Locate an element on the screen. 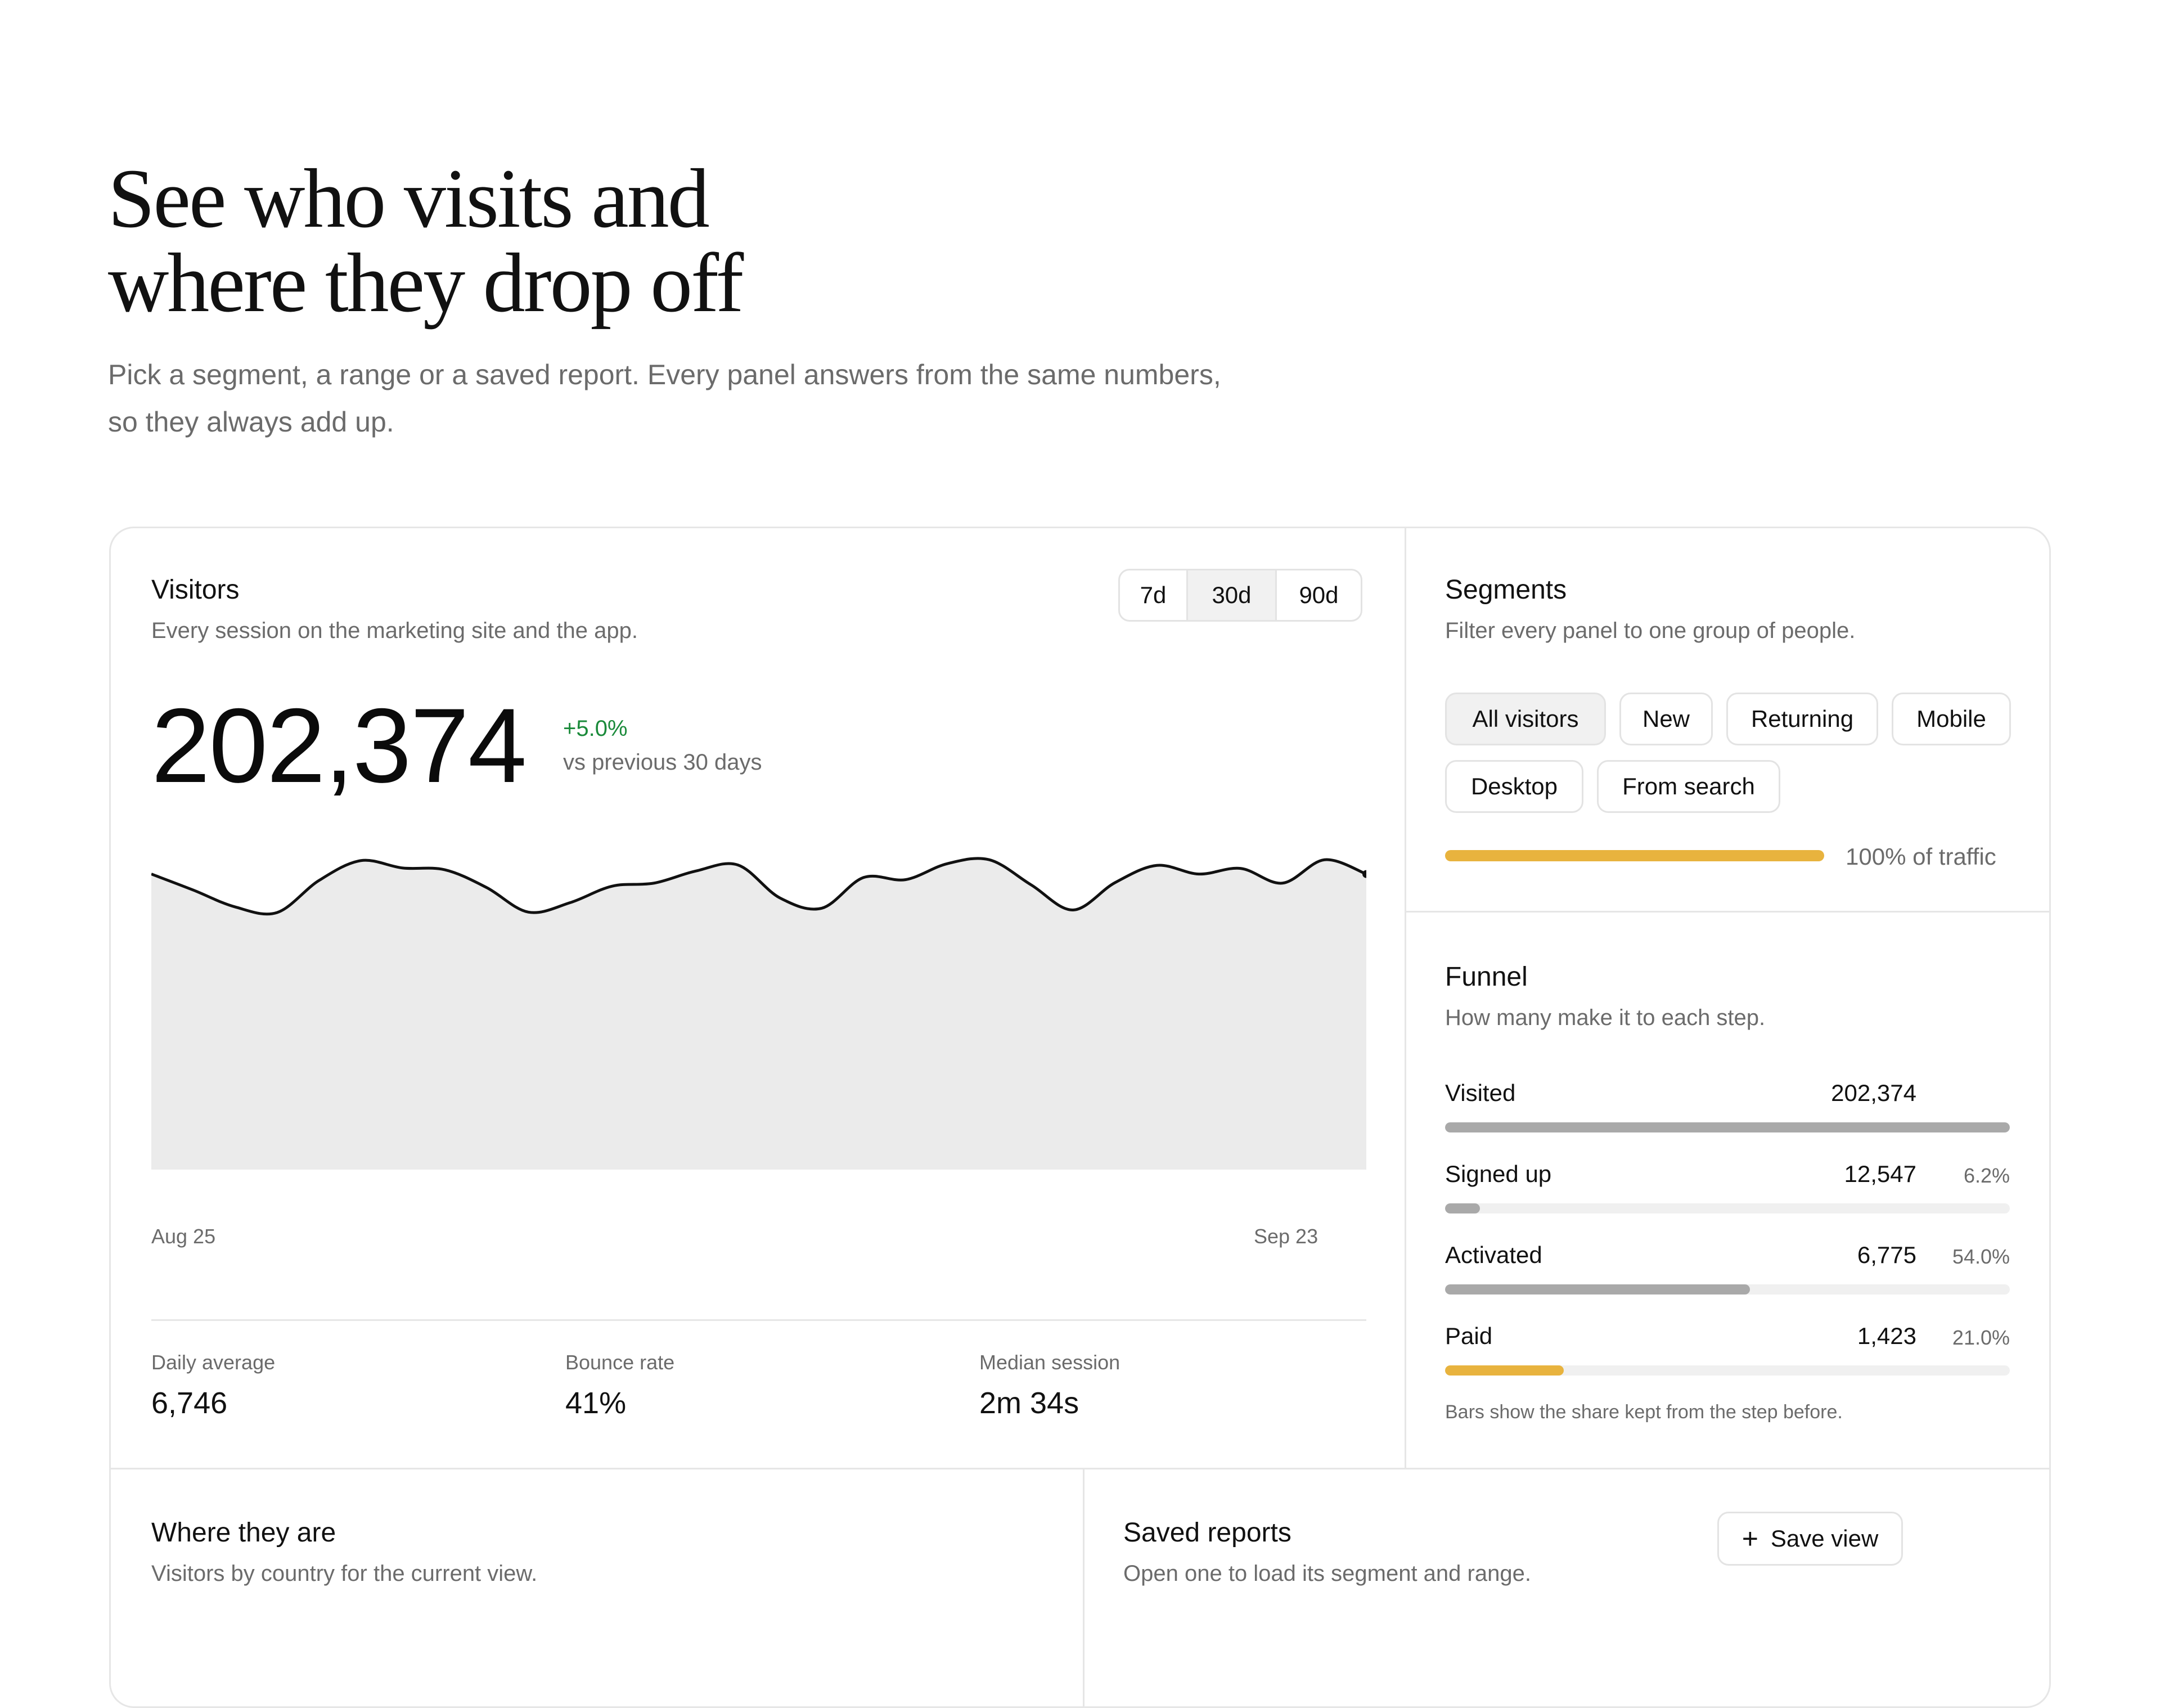 The height and width of the screenshot is (1708, 2160). stat-label-bounce-rate: Bounce rate is located at coordinates (620, 1362).